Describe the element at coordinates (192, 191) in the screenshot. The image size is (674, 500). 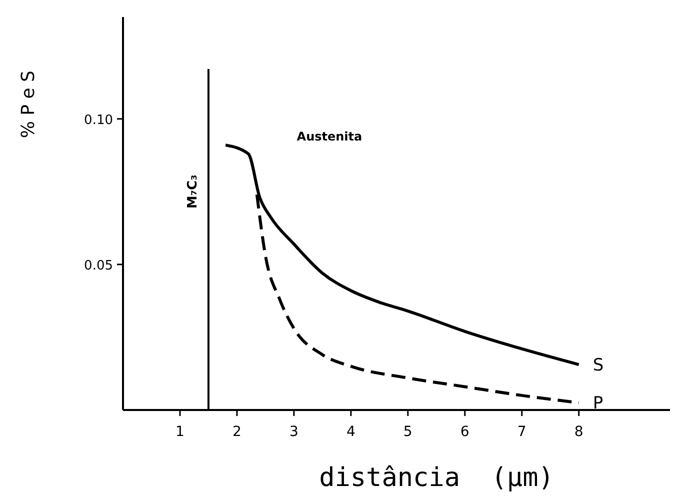
I see `ref-line-label: M₇C₃` at that location.